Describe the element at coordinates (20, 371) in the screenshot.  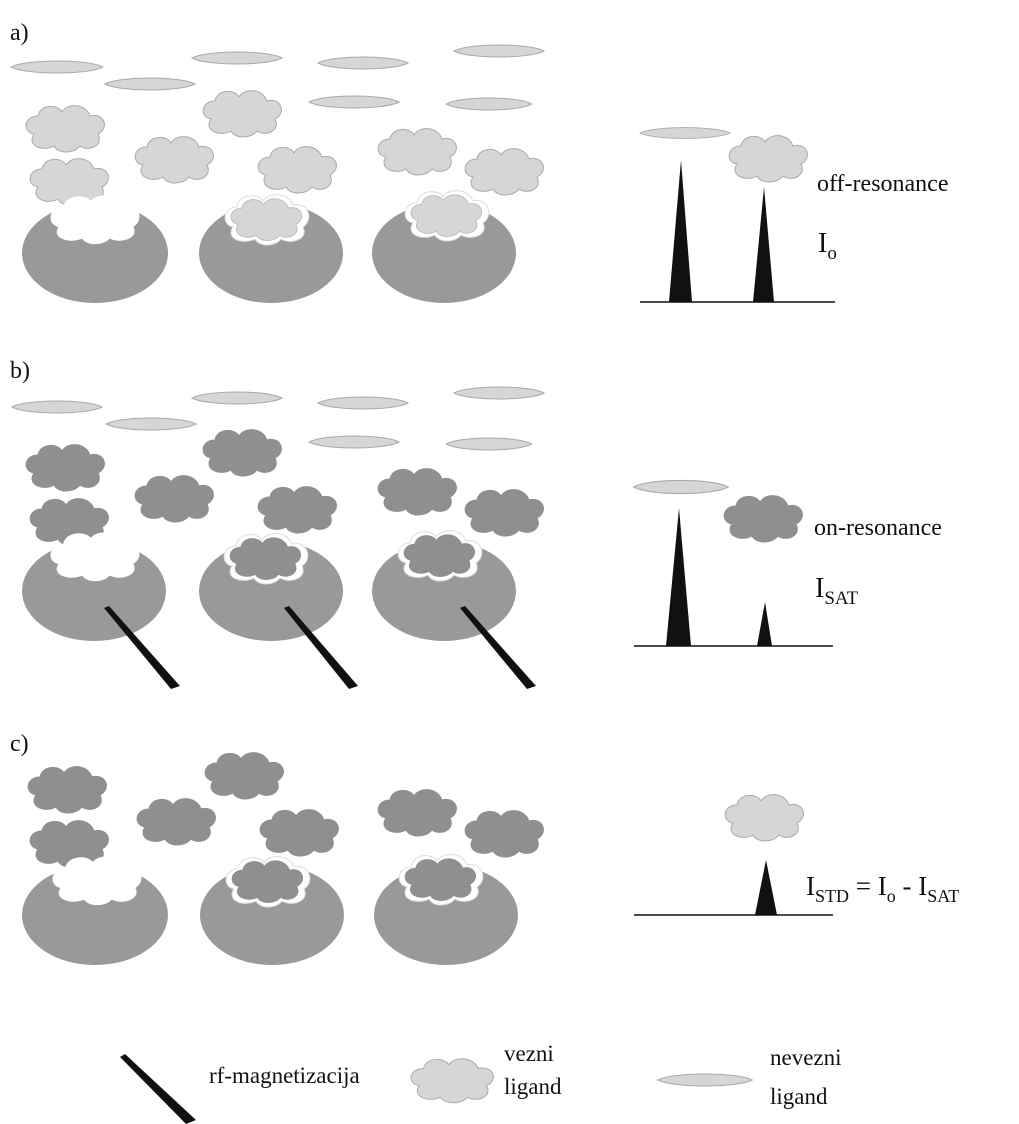
I see `panel-b-label: b)` at that location.